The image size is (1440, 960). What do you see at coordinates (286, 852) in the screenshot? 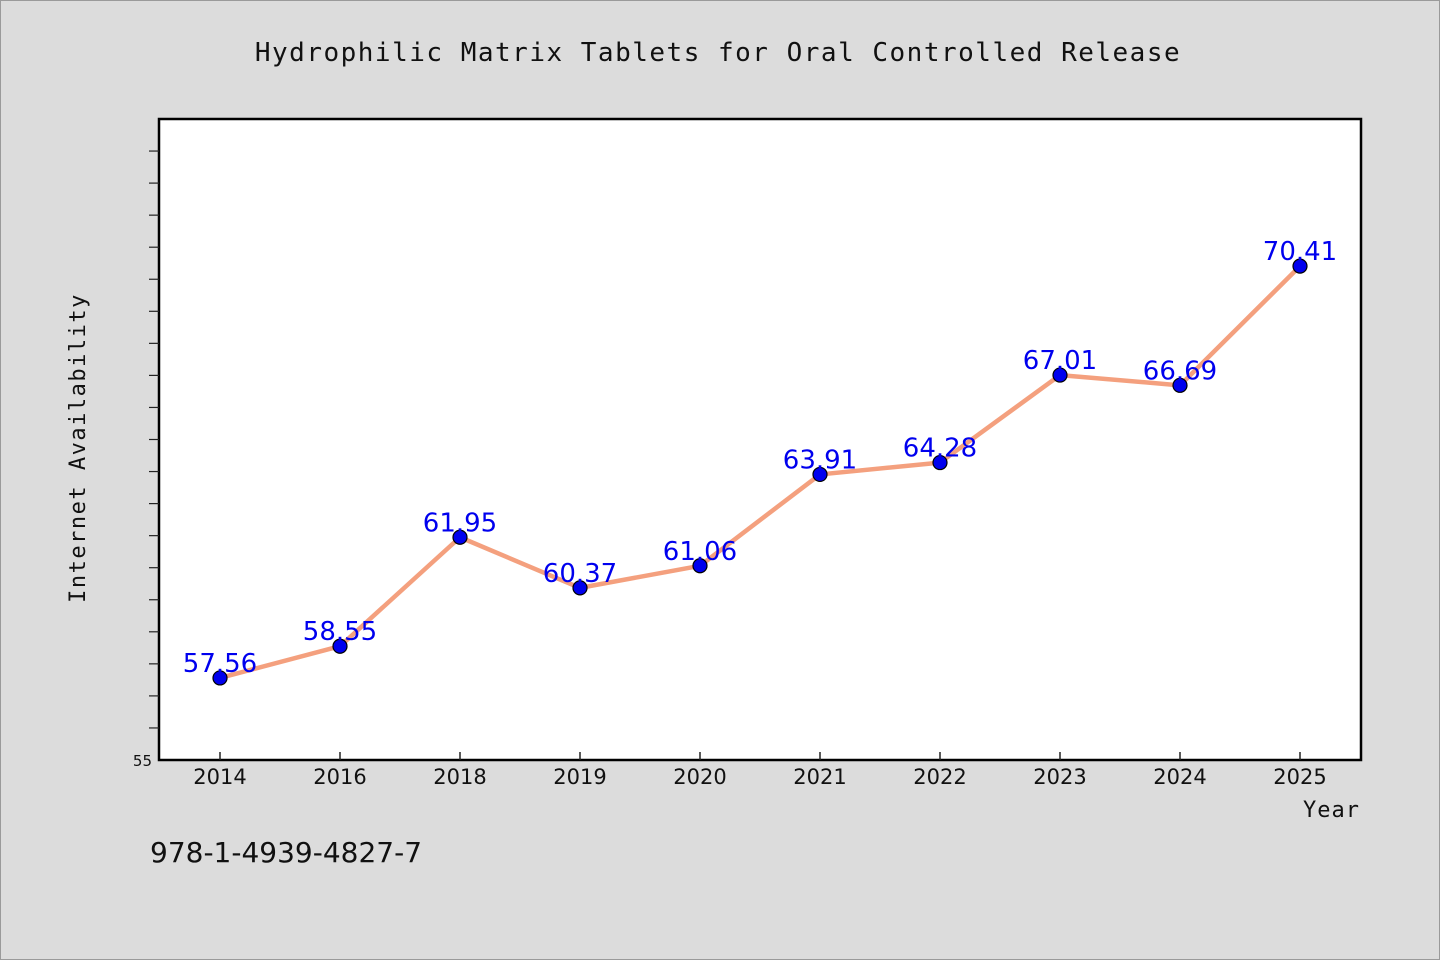
I see `isbn-text: 978-1-4939-4827-7` at bounding box center [286, 852].